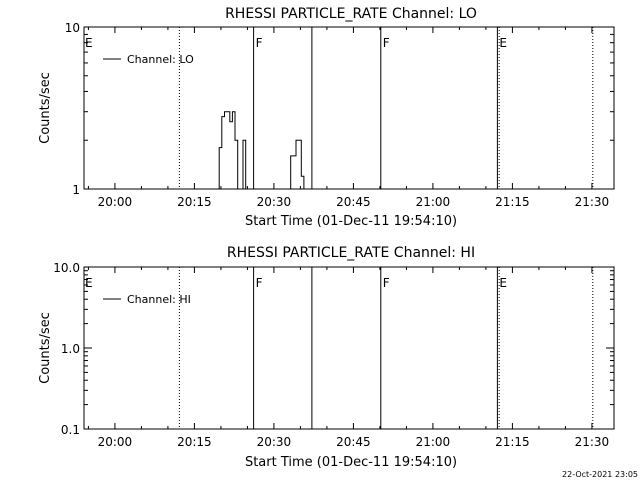  What do you see at coordinates (351, 253) in the screenshot?
I see `chart-title: RHESSI PARTICLE_RATE Channel: HI` at bounding box center [351, 253].